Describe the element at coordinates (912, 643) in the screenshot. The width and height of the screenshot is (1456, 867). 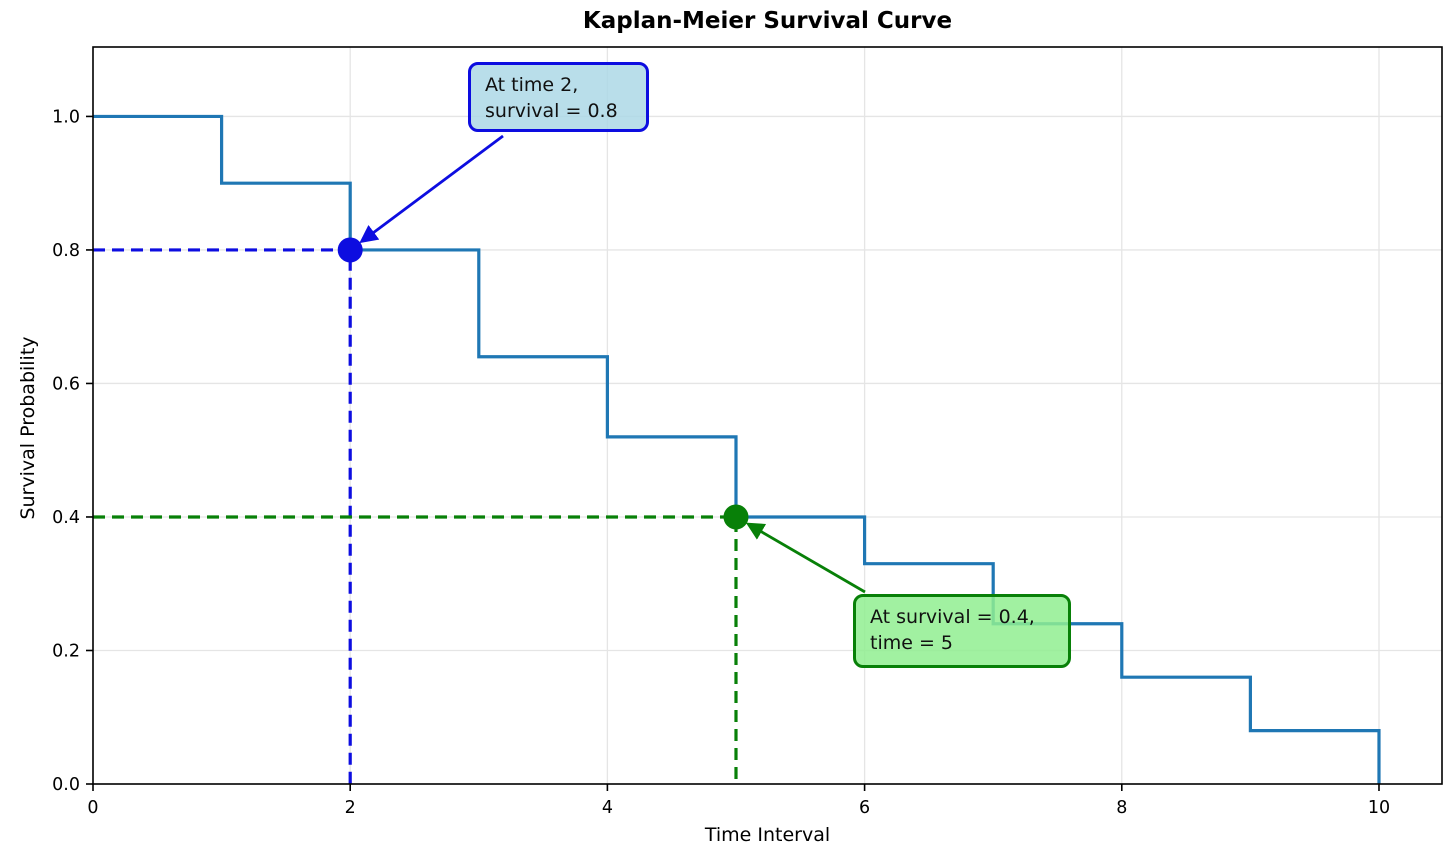
I see `annotation-text-line: time = 5` at that location.